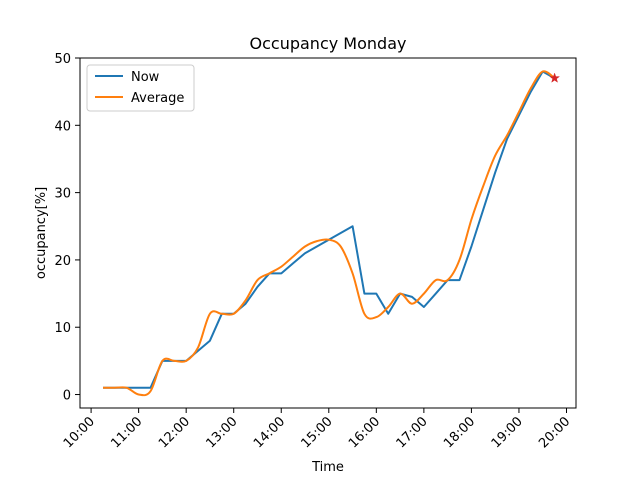 The height and width of the screenshot is (480, 640). I want to click on legend-label-average: Average, so click(157, 98).